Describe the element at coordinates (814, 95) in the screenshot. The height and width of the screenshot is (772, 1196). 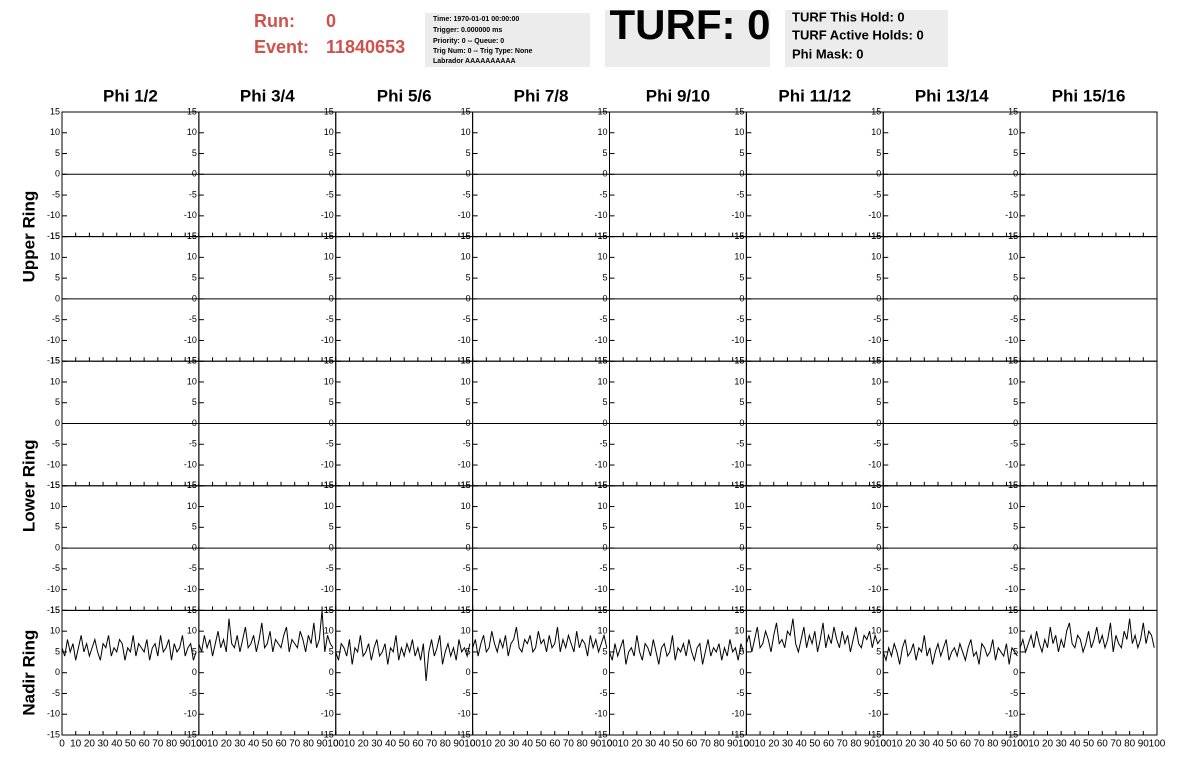
I see `column-title: Phi 11/12` at that location.